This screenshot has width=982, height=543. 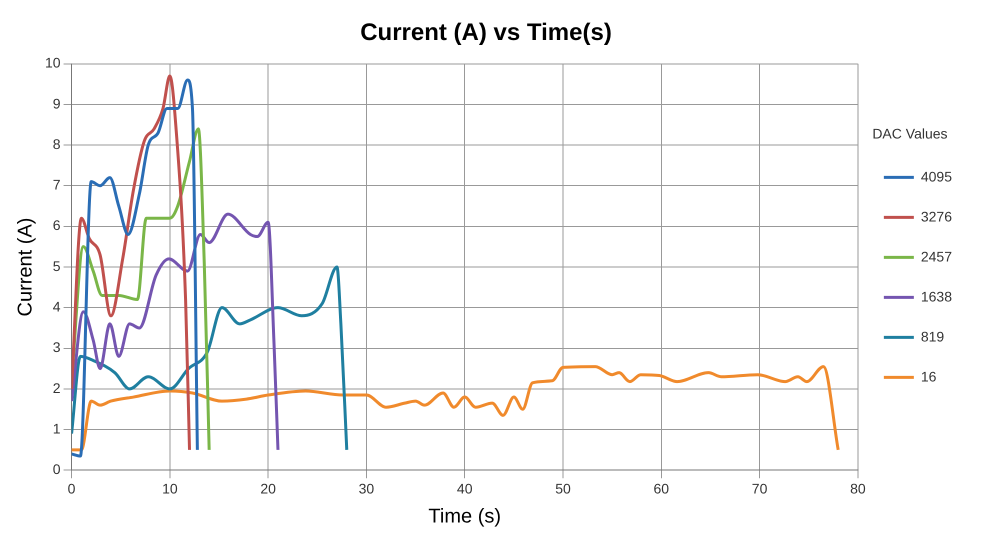 I want to click on chart-title: Current (A) vs Time(s), so click(x=486, y=32).